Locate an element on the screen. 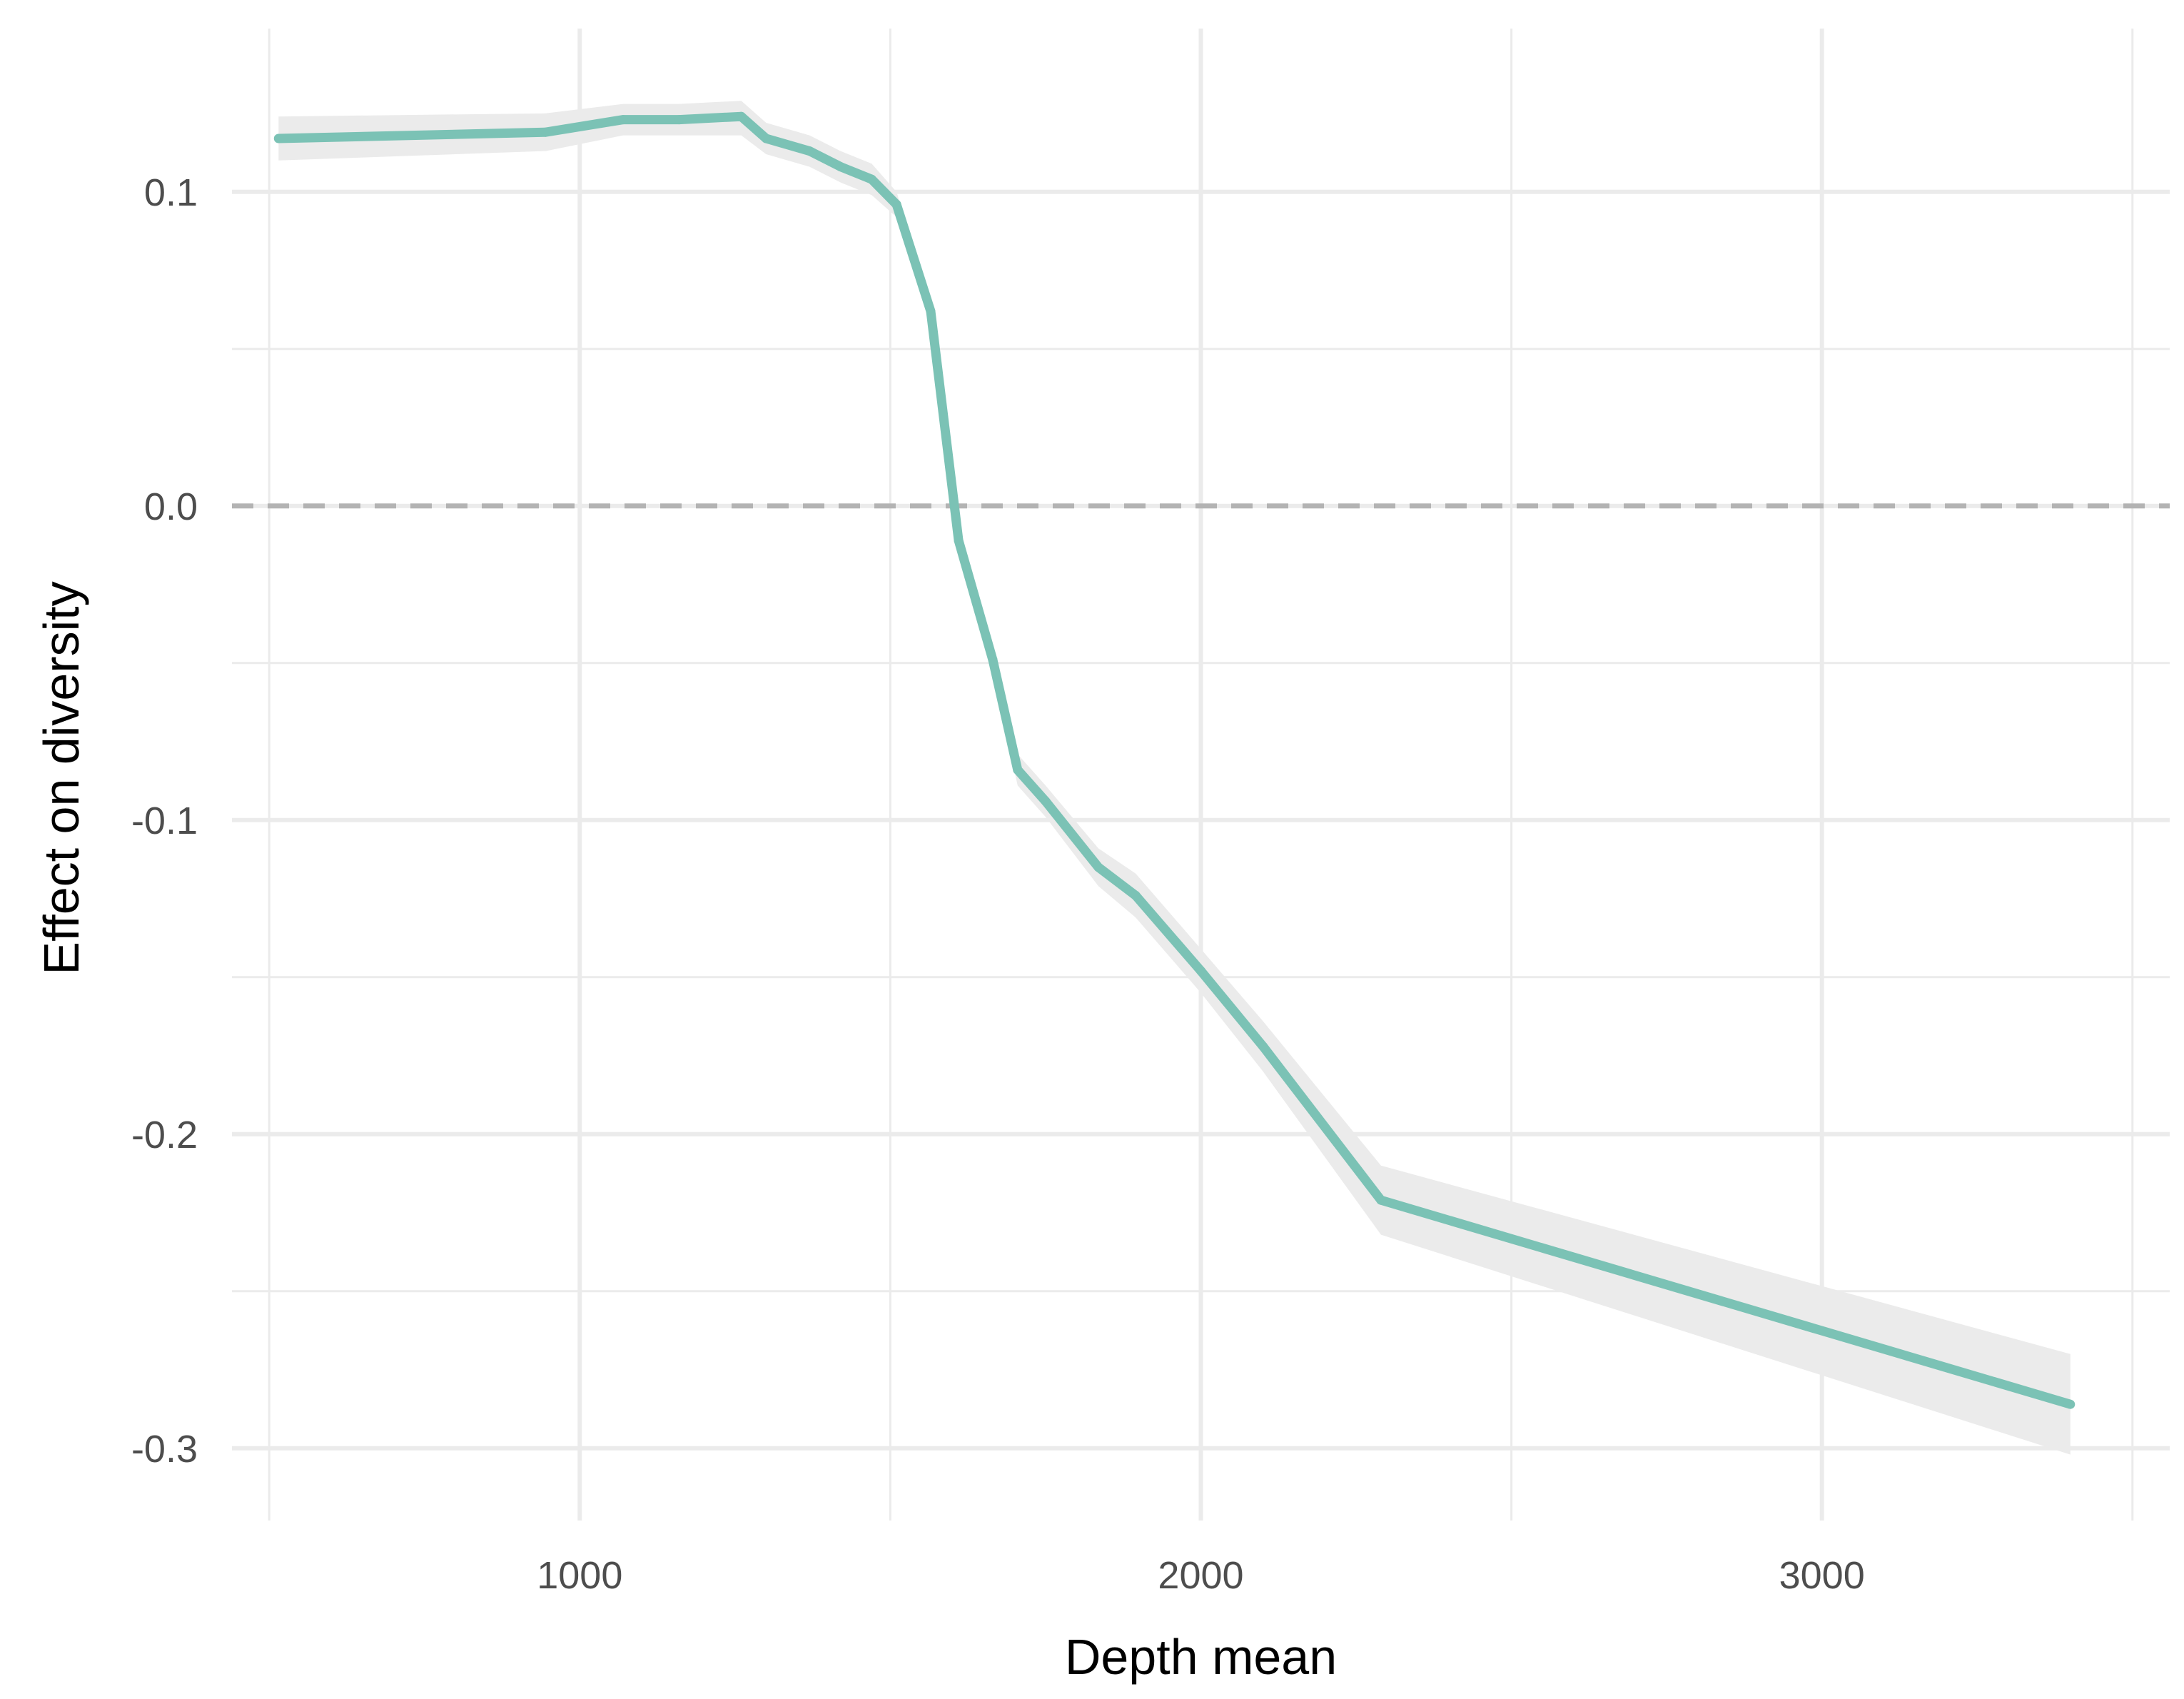 The image size is (2184, 1699). x-axis-tick-labels: 1000 2000 3000 is located at coordinates (1201, 1575).